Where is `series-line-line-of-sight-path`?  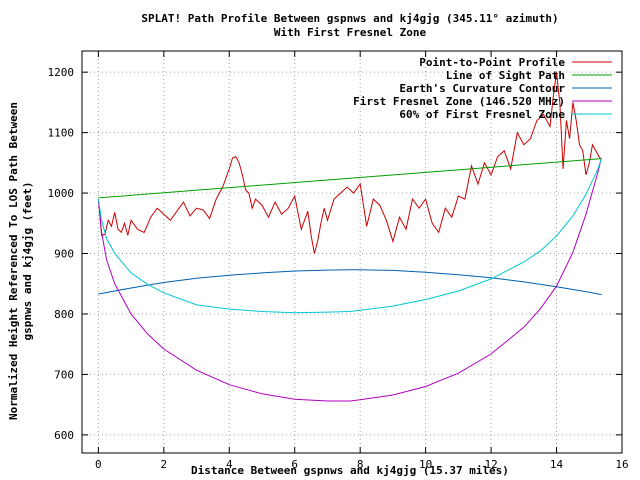 series-line-line-of-sight-path is located at coordinates (350, 178).